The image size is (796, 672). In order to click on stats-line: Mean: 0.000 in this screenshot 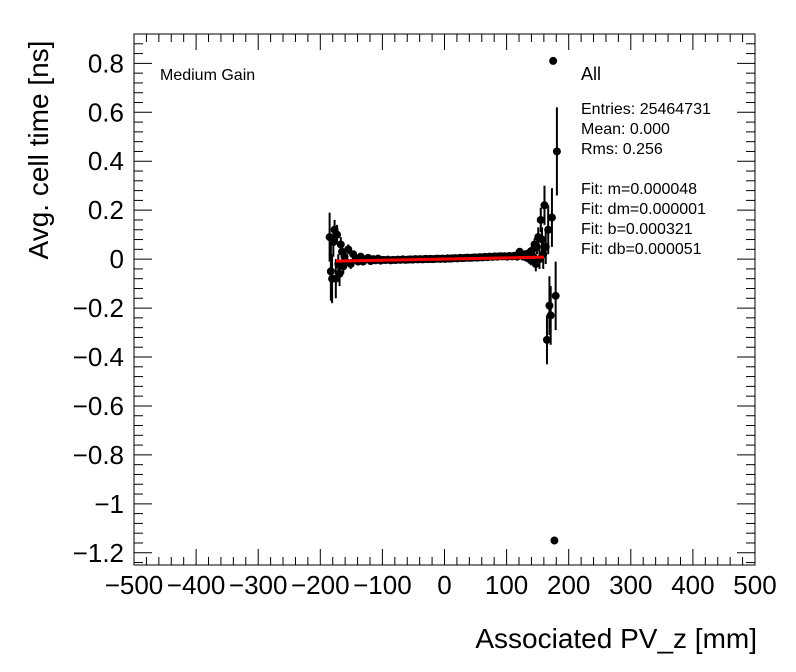, I will do `click(625, 129)`.